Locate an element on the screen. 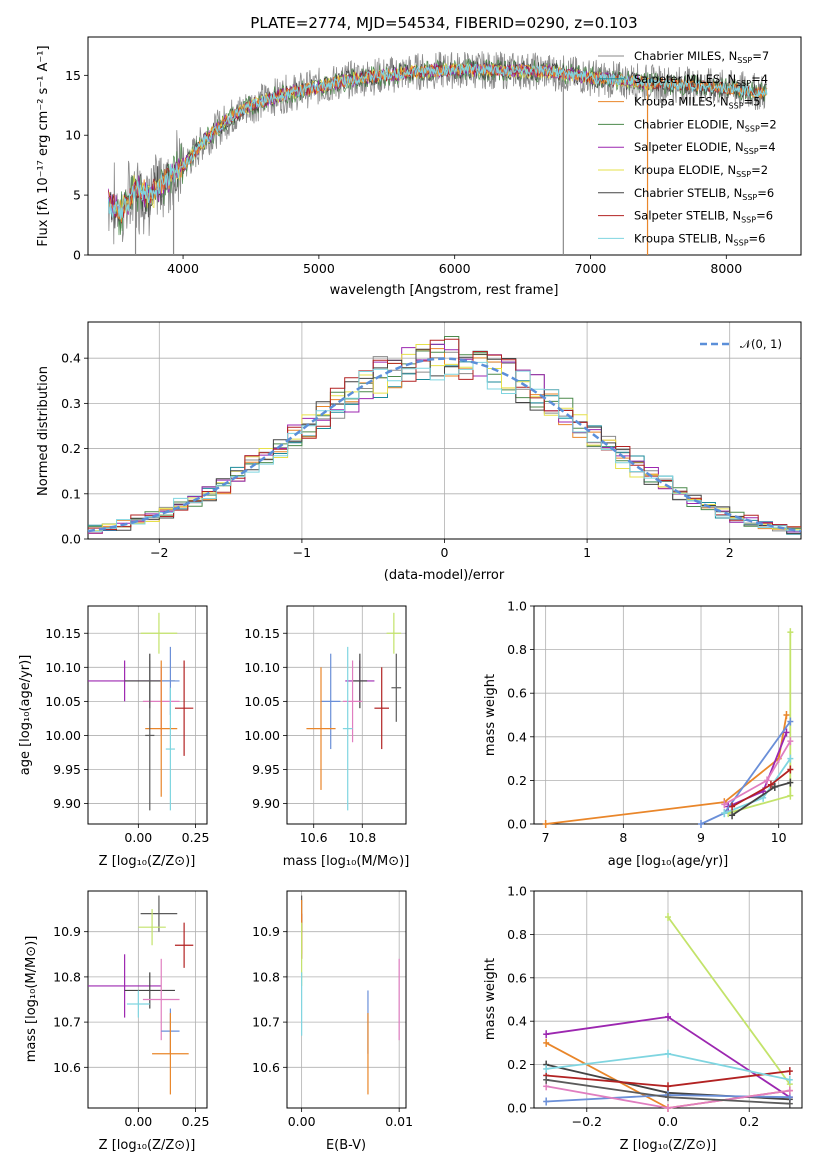 The height and width of the screenshot is (1170, 819). weight-vs-age-ylabel: mass weight is located at coordinates (490, 715).